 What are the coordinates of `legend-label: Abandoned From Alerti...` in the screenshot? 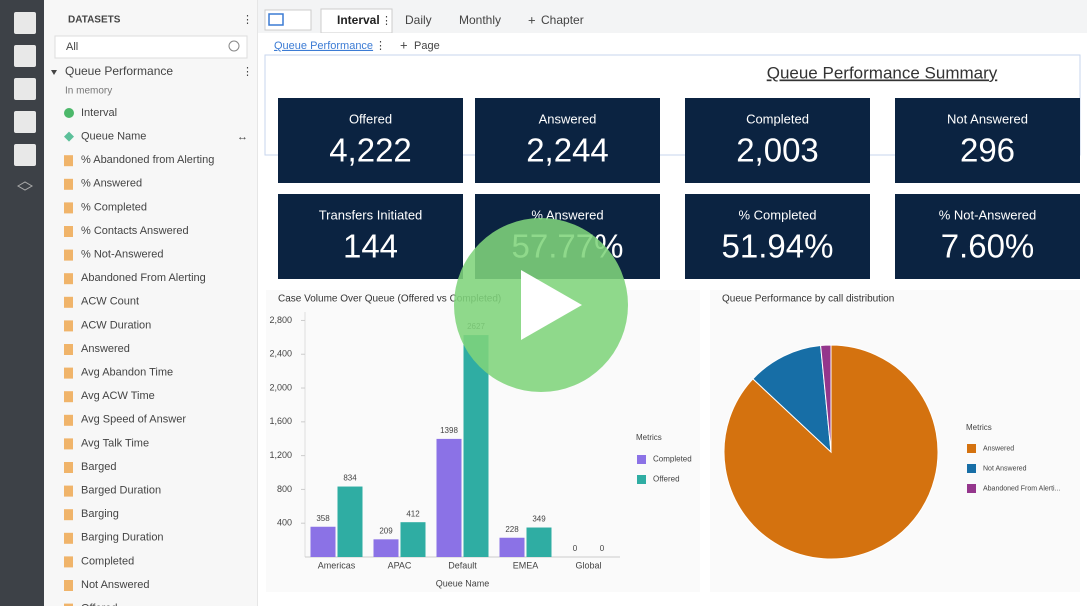 It's located at (1021, 488).